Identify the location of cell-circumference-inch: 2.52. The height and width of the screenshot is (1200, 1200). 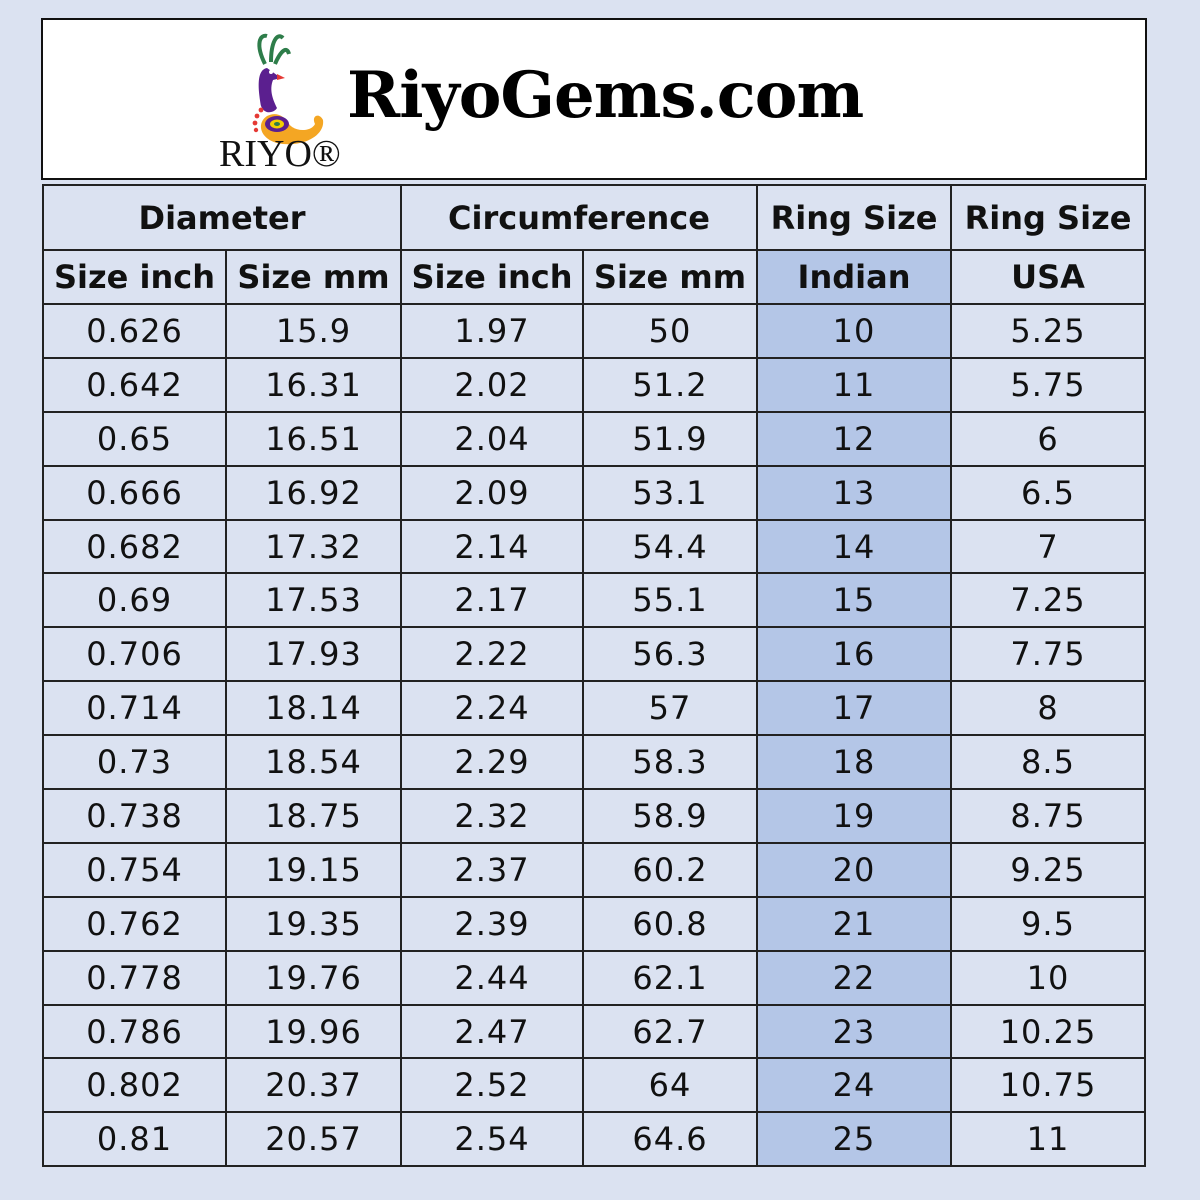
(492, 1085).